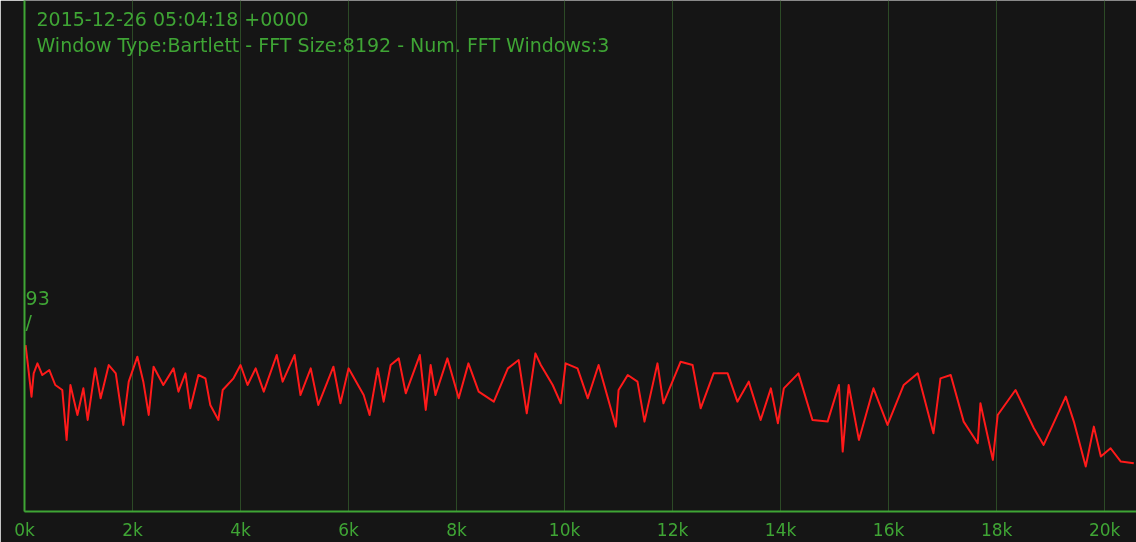 This screenshot has height=542, width=1136. Describe the element at coordinates (672, 529) in the screenshot. I see `x-tick-label: 12k` at that location.